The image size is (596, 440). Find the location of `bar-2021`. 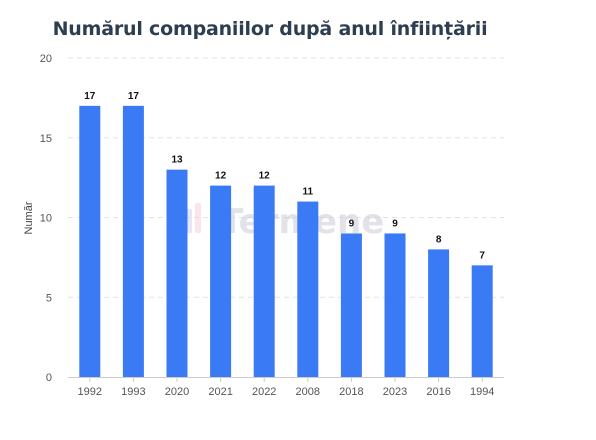

bar-2021 is located at coordinates (221, 281).